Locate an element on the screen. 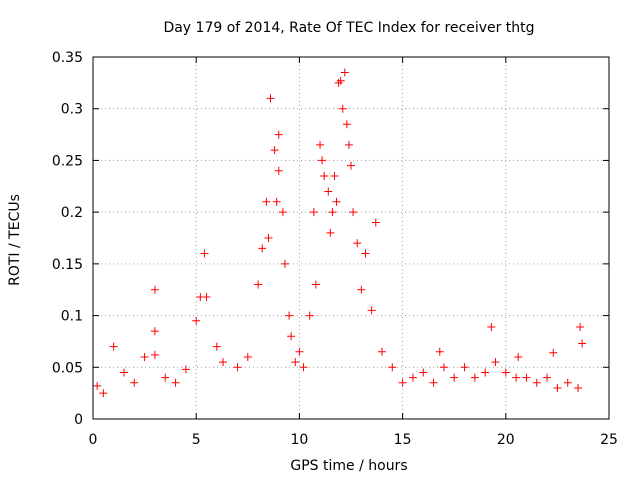  y-tick-label: 0 is located at coordinates (78, 420).